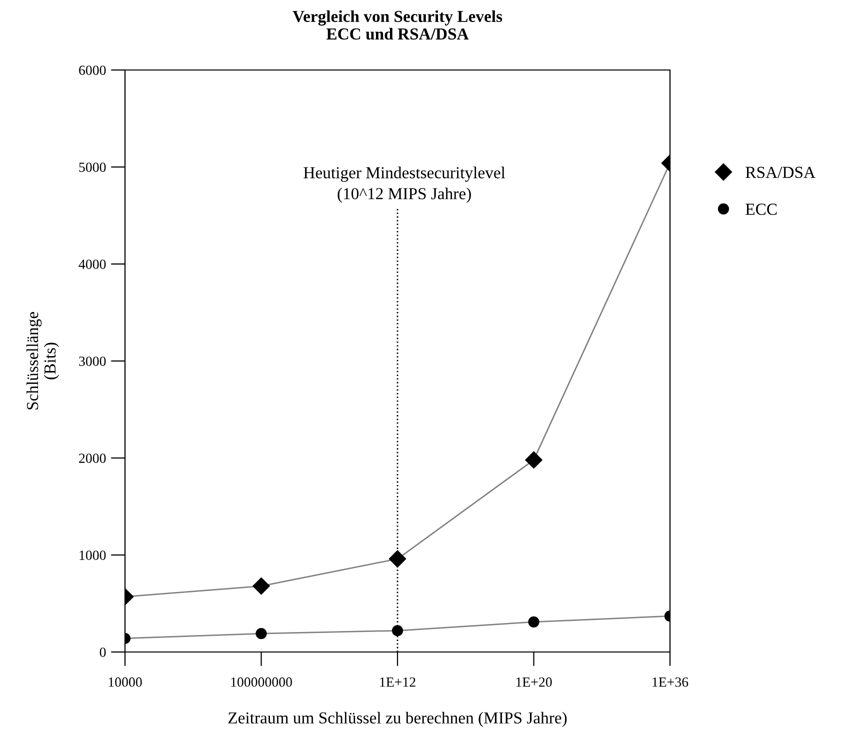 The width and height of the screenshot is (848, 731). What do you see at coordinates (103, 652) in the screenshot?
I see `y-tick-label: 0` at bounding box center [103, 652].